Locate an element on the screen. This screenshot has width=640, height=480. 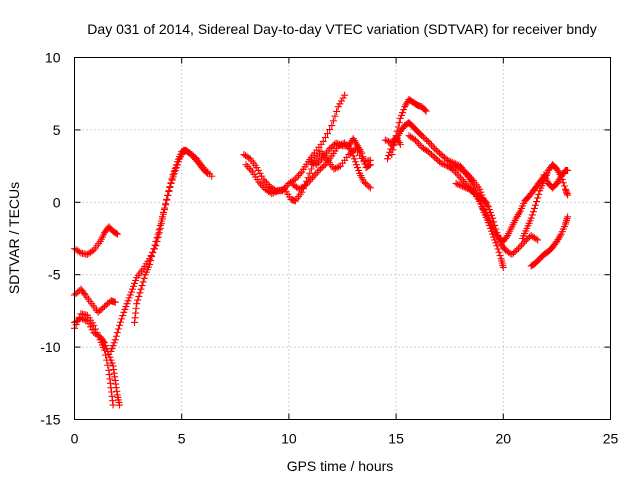
series-s4 is located at coordinates (94, 359).